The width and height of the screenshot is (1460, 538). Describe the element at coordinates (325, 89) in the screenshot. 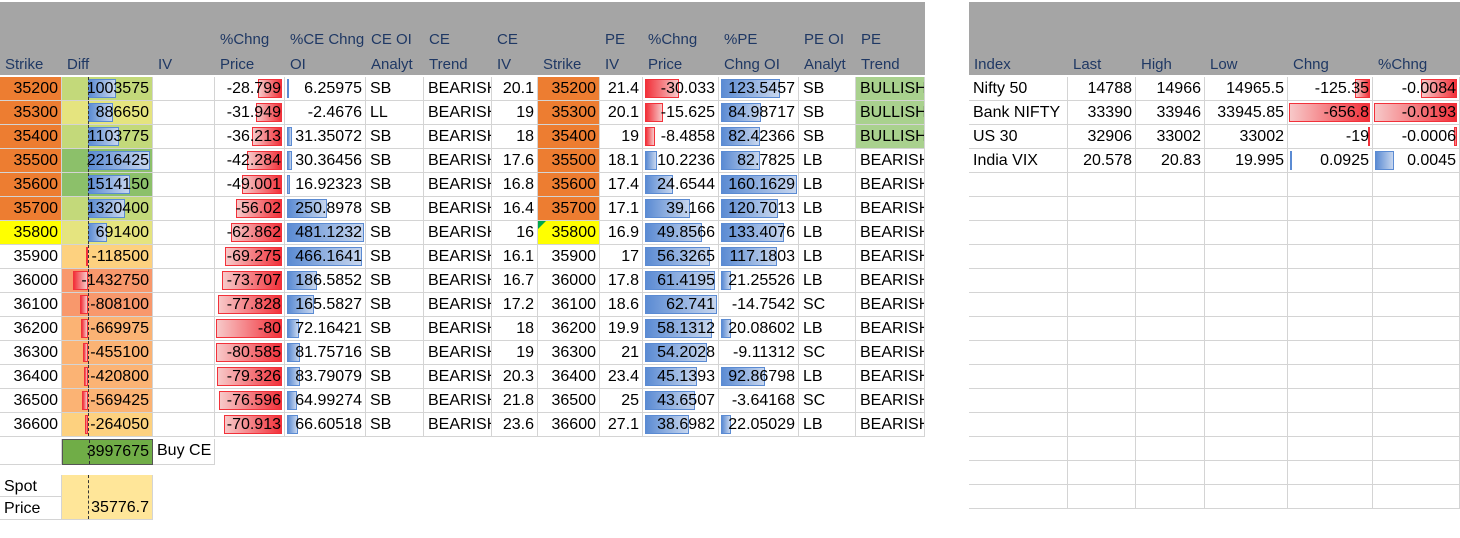

I see `ce-chng-oi-cell: 6.25975` at that location.